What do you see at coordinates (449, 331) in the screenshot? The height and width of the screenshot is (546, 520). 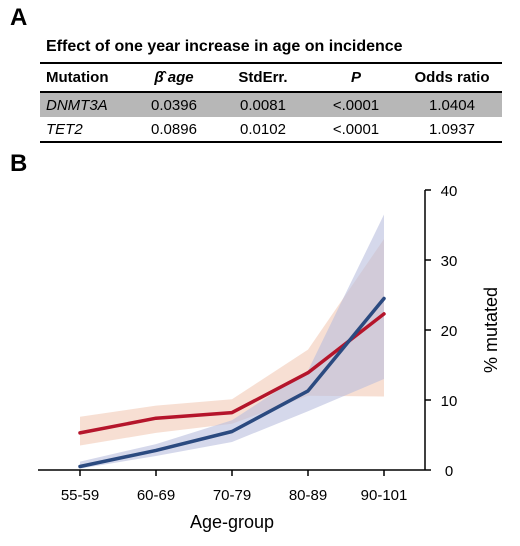 I see `y-tick-label: 20` at bounding box center [449, 331].